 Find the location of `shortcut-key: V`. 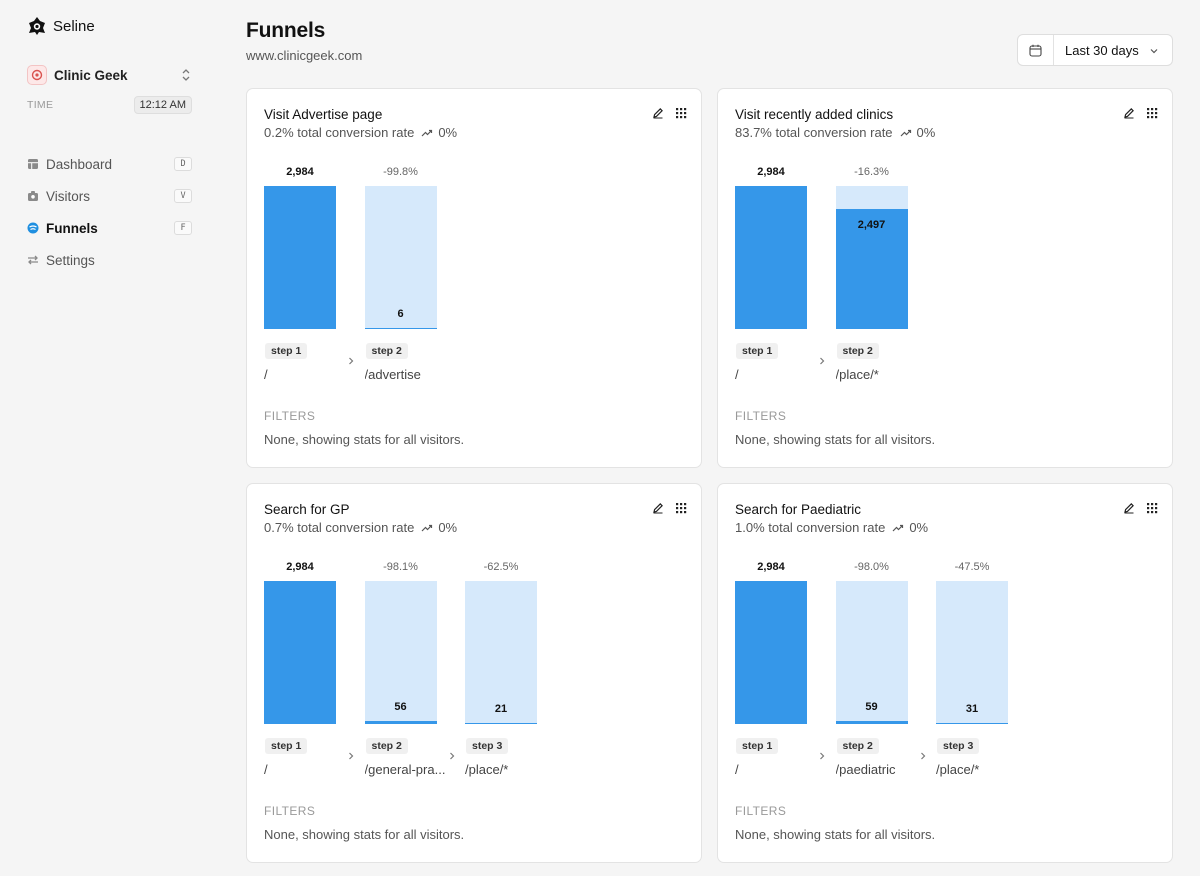

shortcut-key: V is located at coordinates (183, 196).